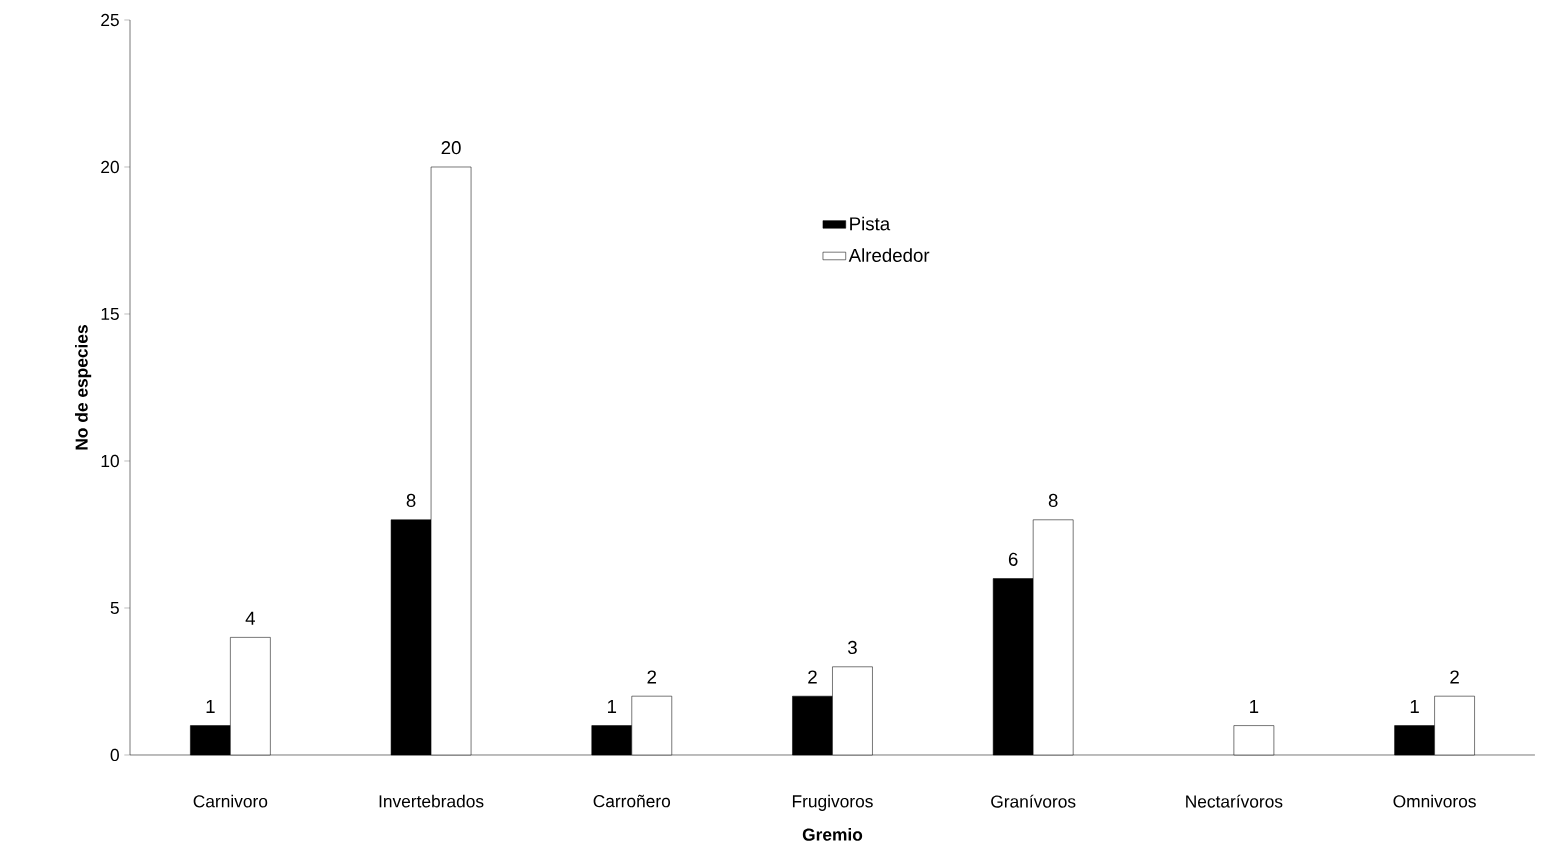 The width and height of the screenshot is (1543, 864). What do you see at coordinates (250, 618) in the screenshot?
I see `data-label: 4` at bounding box center [250, 618].